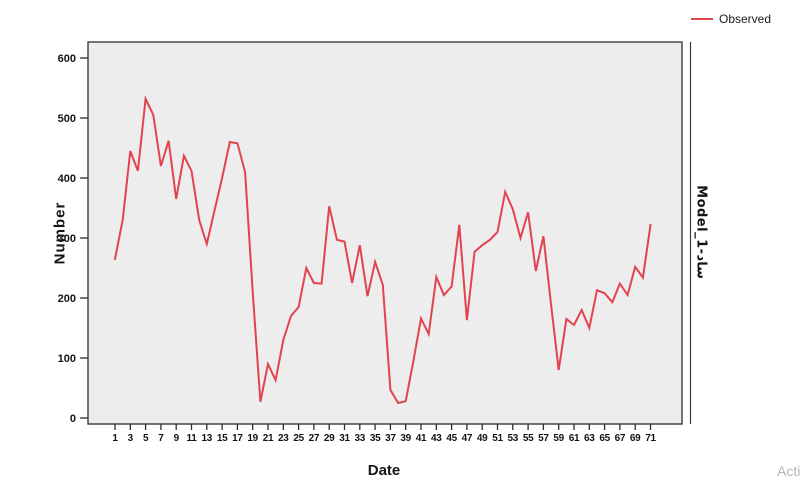  What do you see at coordinates (314, 438) in the screenshot?
I see `x-tick-label: 27` at bounding box center [314, 438].